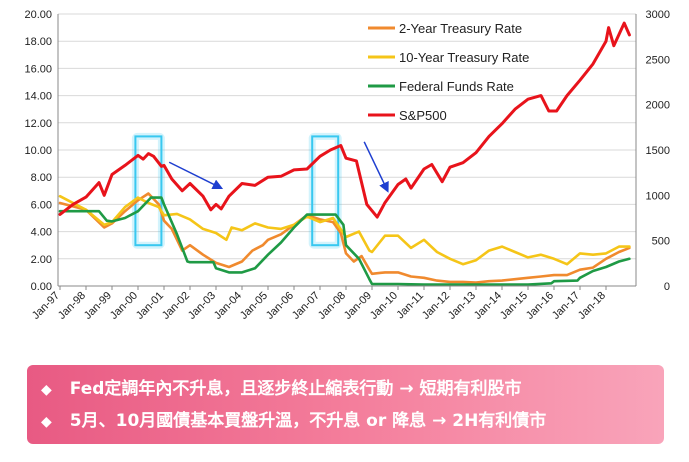 This screenshot has width=689, height=462. Describe the element at coordinates (358, 306) in the screenshot. I see `x-tick-label: Jan-09` at that location.